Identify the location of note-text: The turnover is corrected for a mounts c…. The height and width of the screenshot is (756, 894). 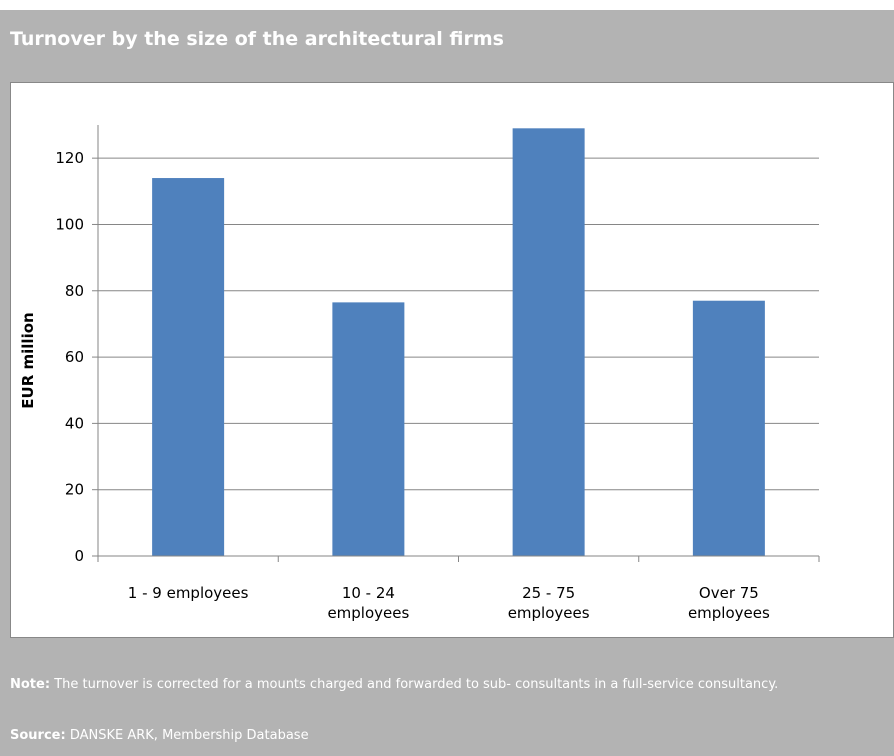
(416, 684).